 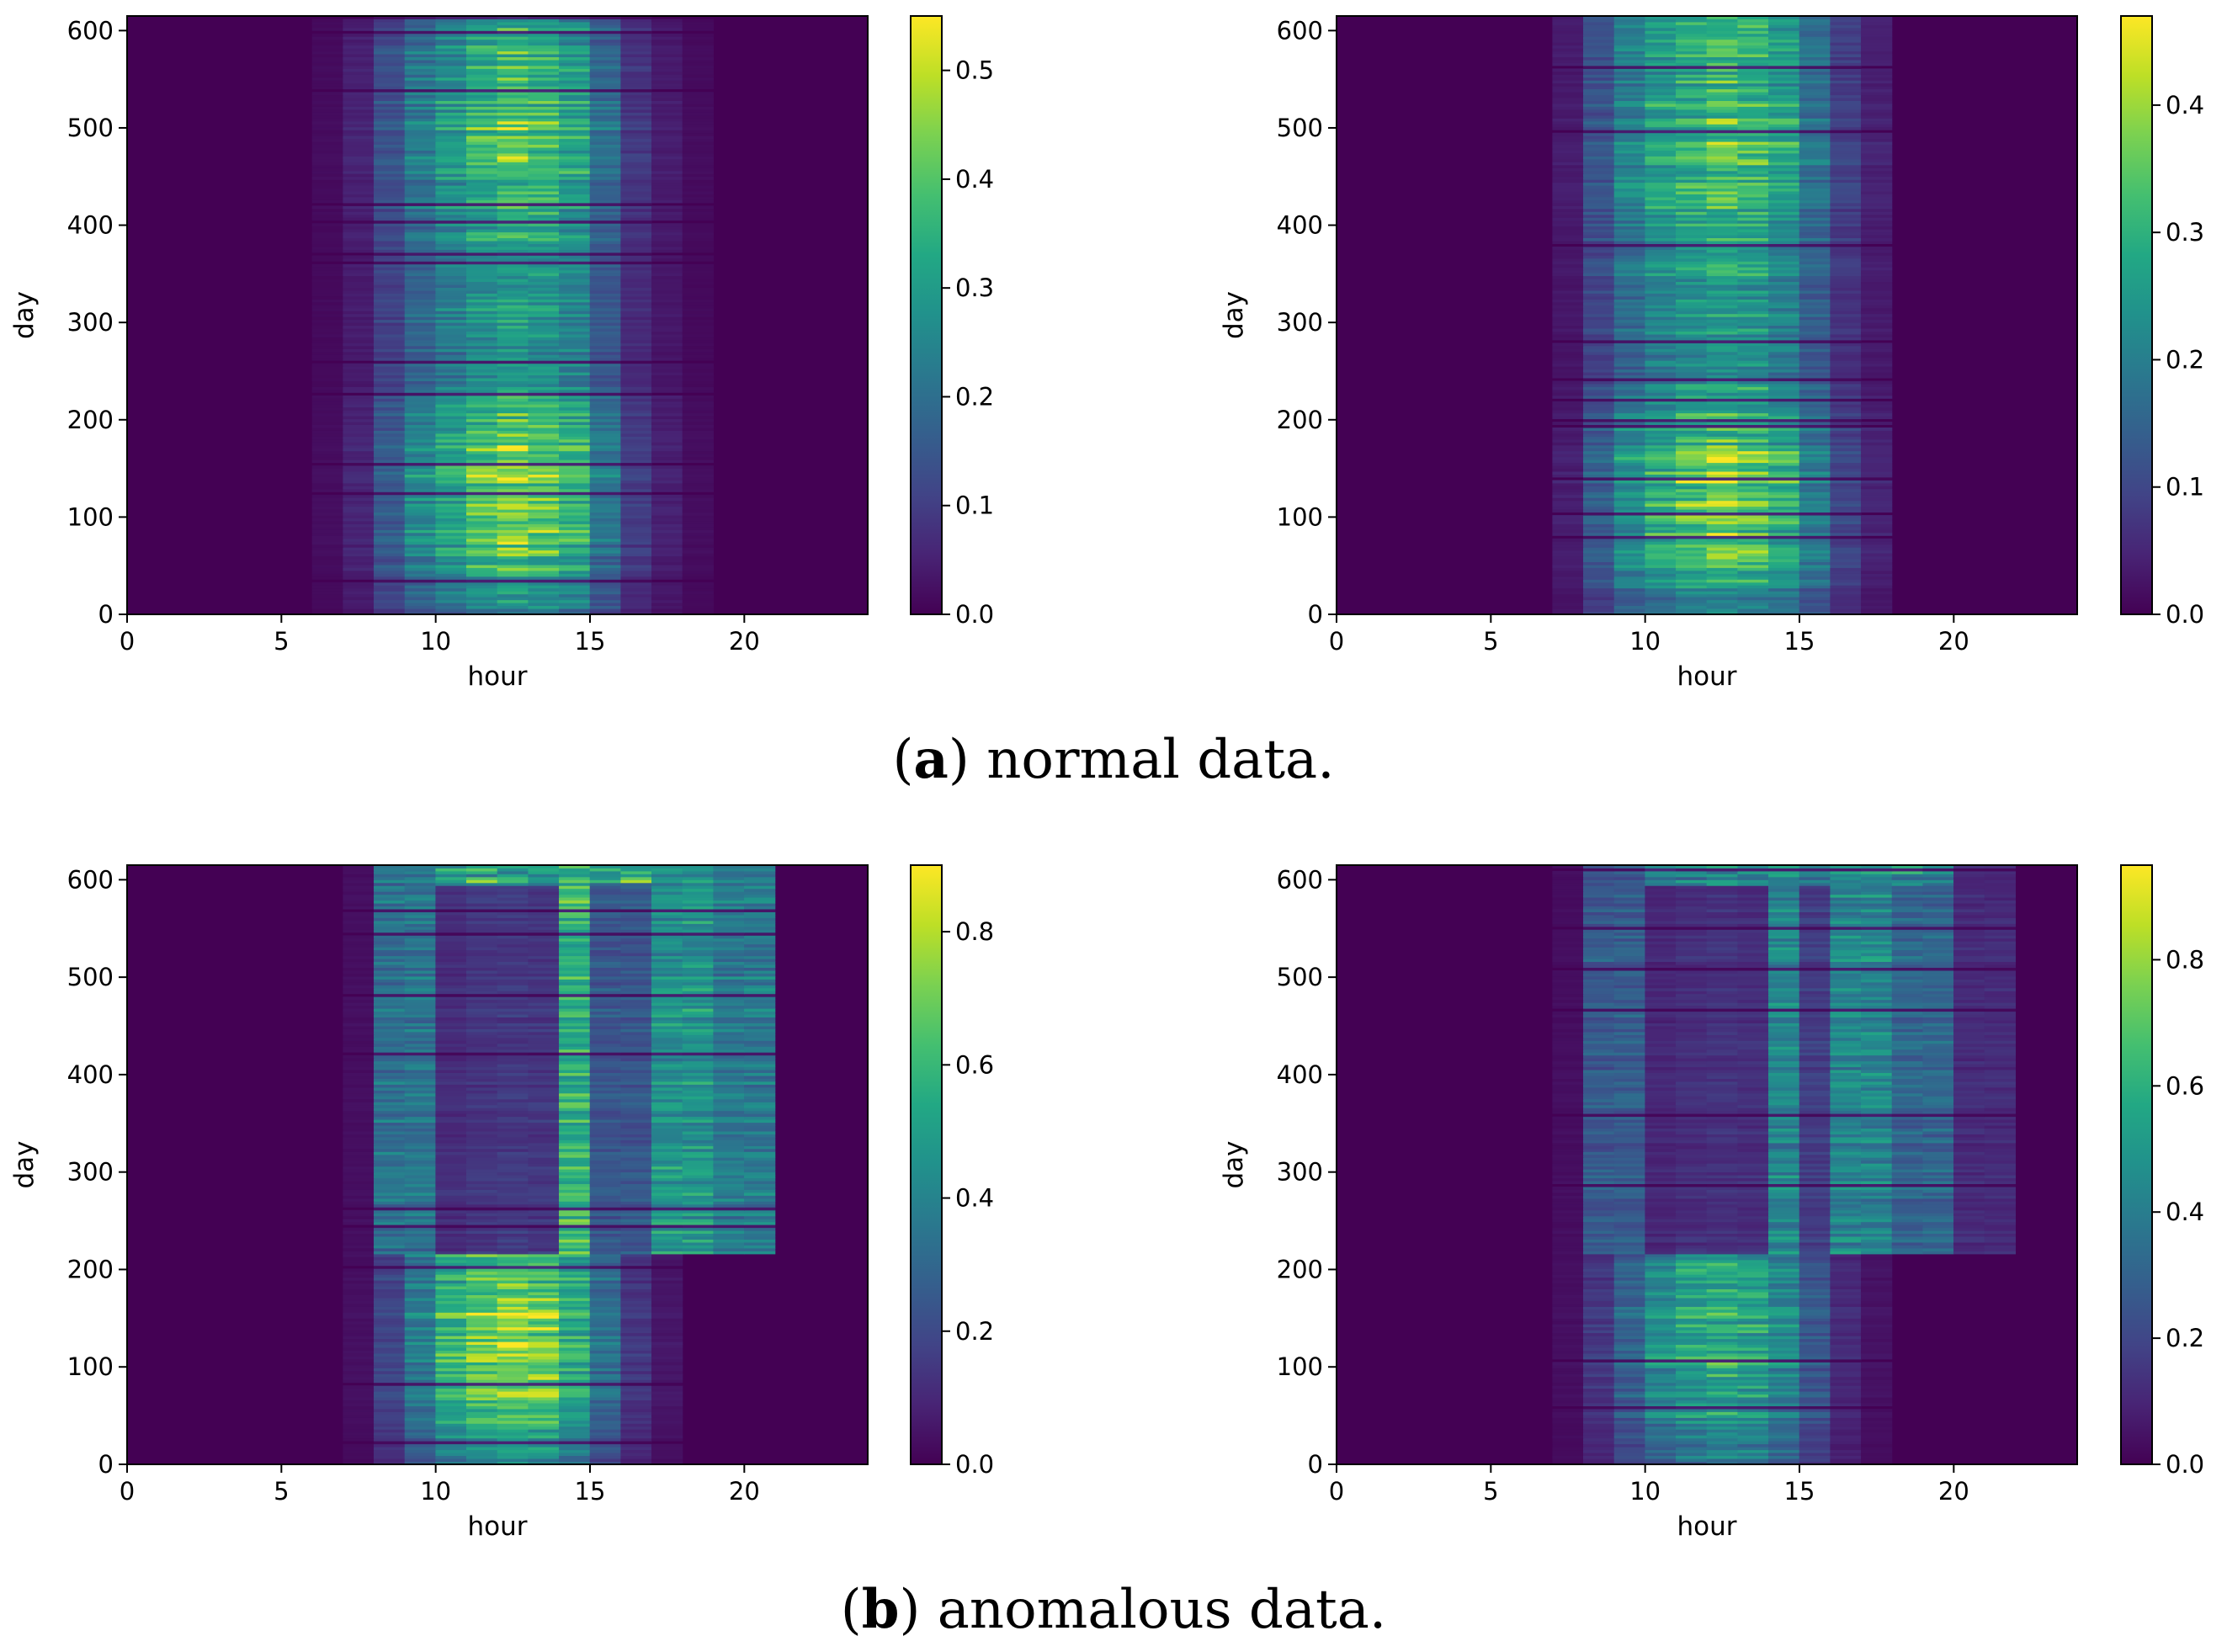 I want to click on colorbar-tick-label: 0.2, so click(x=2185, y=359).